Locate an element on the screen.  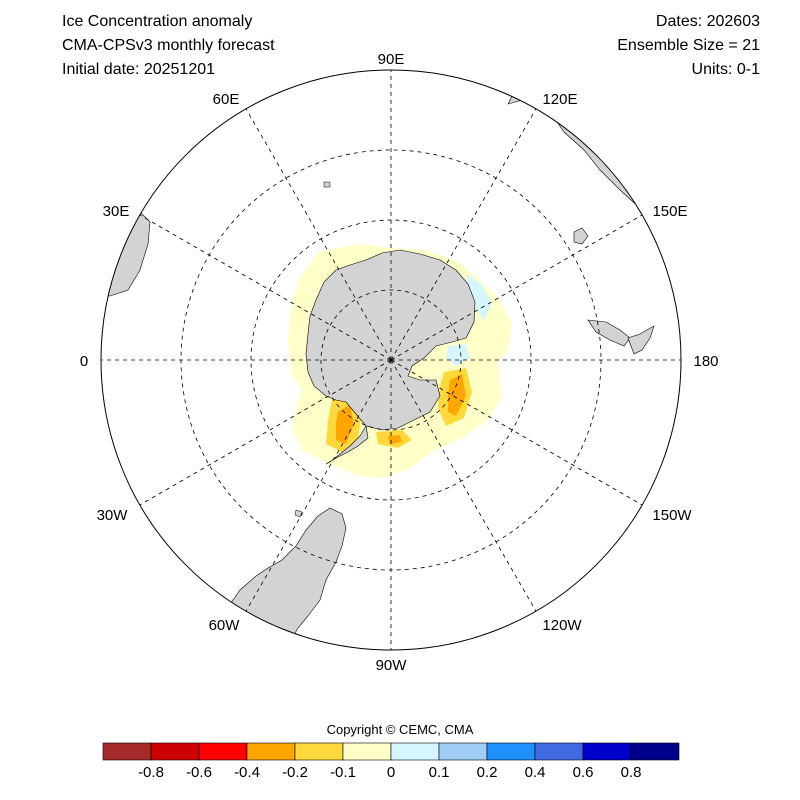
lon-label-180: 180 is located at coordinates (705, 361).